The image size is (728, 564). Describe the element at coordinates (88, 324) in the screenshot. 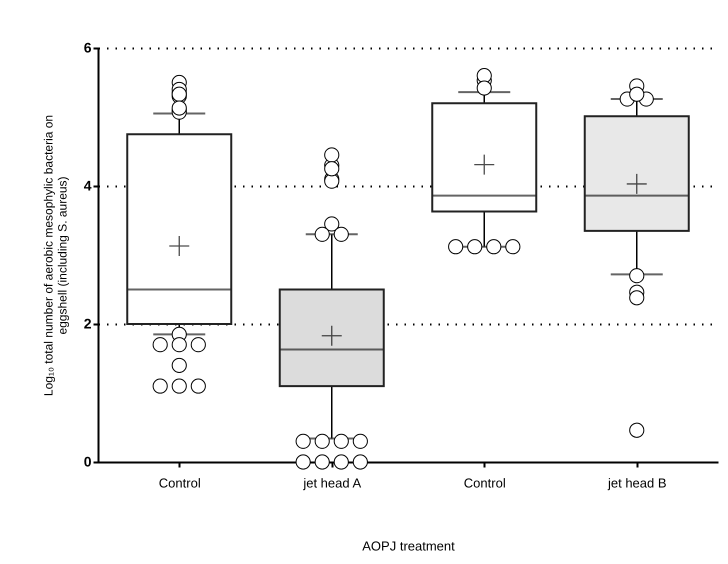

I see `y-tick-label: 2` at that location.